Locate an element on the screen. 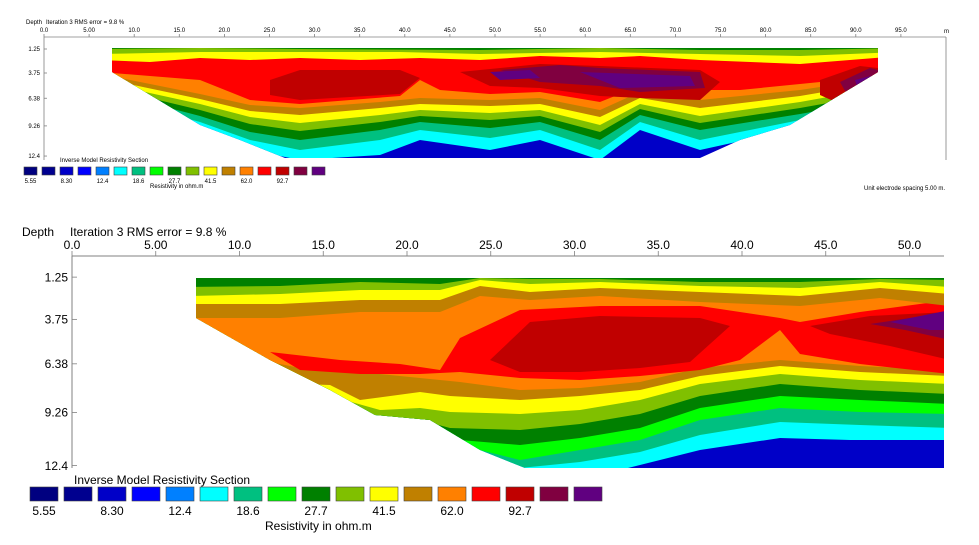 The height and width of the screenshot is (545, 979). x-tick-label: 65.0 is located at coordinates (630, 31).